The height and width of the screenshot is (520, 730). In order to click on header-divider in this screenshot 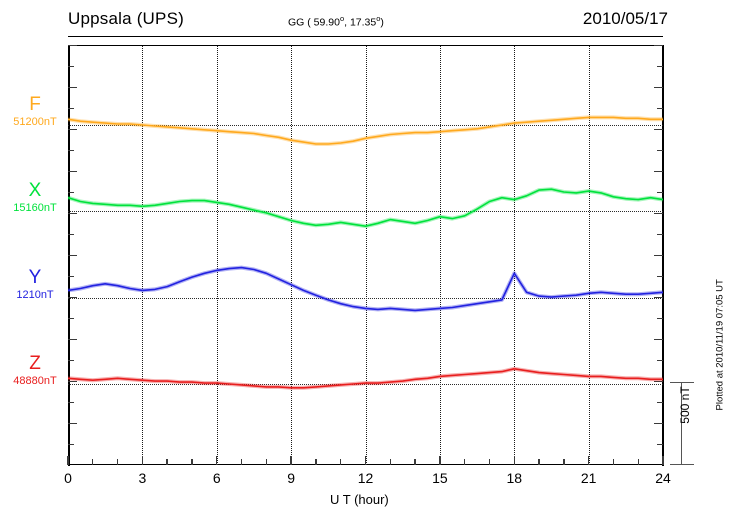, I will do `click(365, 36)`.